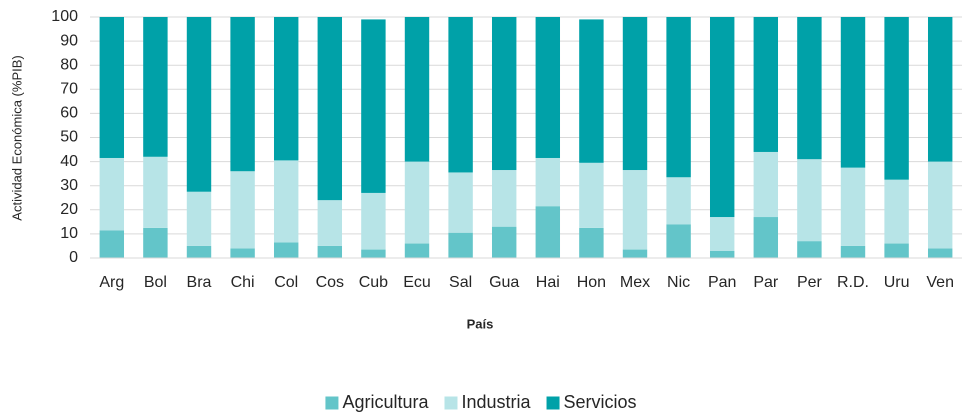  What do you see at coordinates (373, 282) in the screenshot?
I see `x-tick-label: Cub` at bounding box center [373, 282].